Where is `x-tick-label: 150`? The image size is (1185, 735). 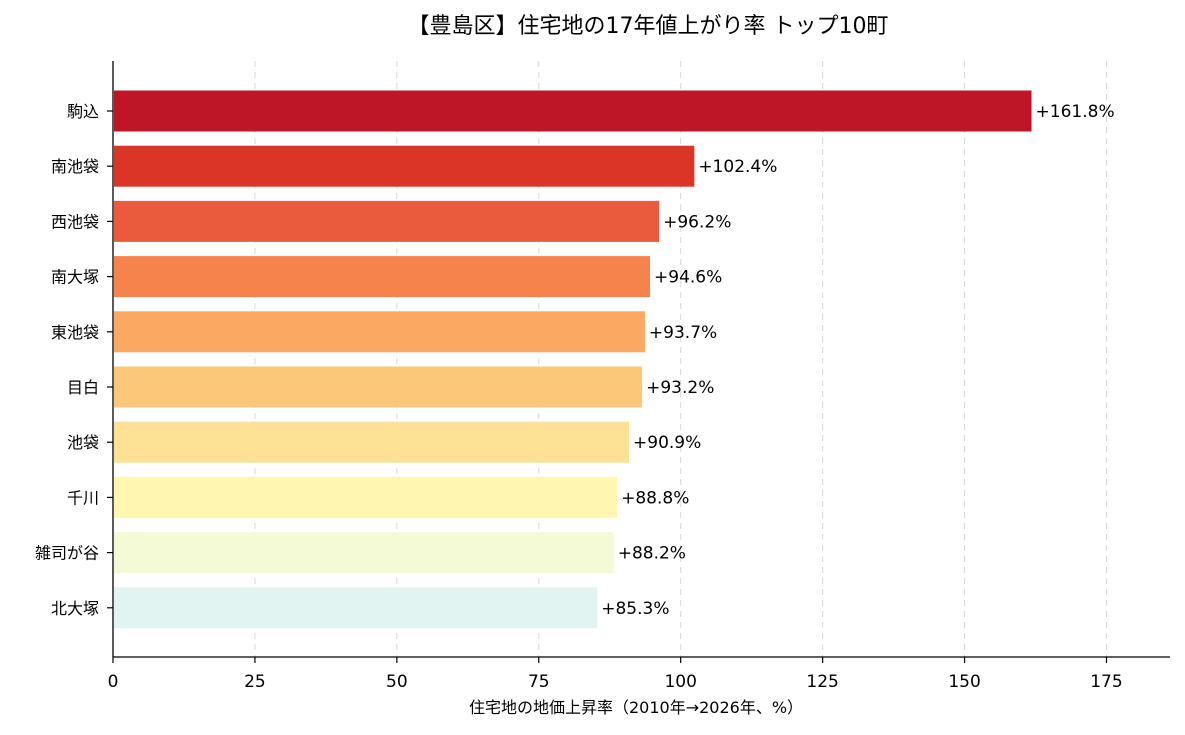
x-tick-label: 150 is located at coordinates (964, 682).